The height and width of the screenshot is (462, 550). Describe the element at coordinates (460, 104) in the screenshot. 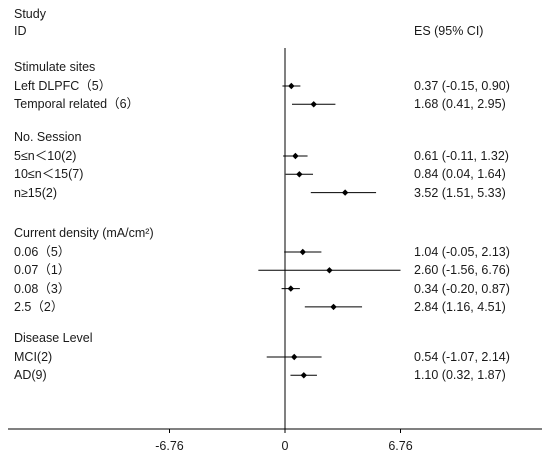

I see `effect-size-text: 1.68 (0.41, 2.95)` at that location.